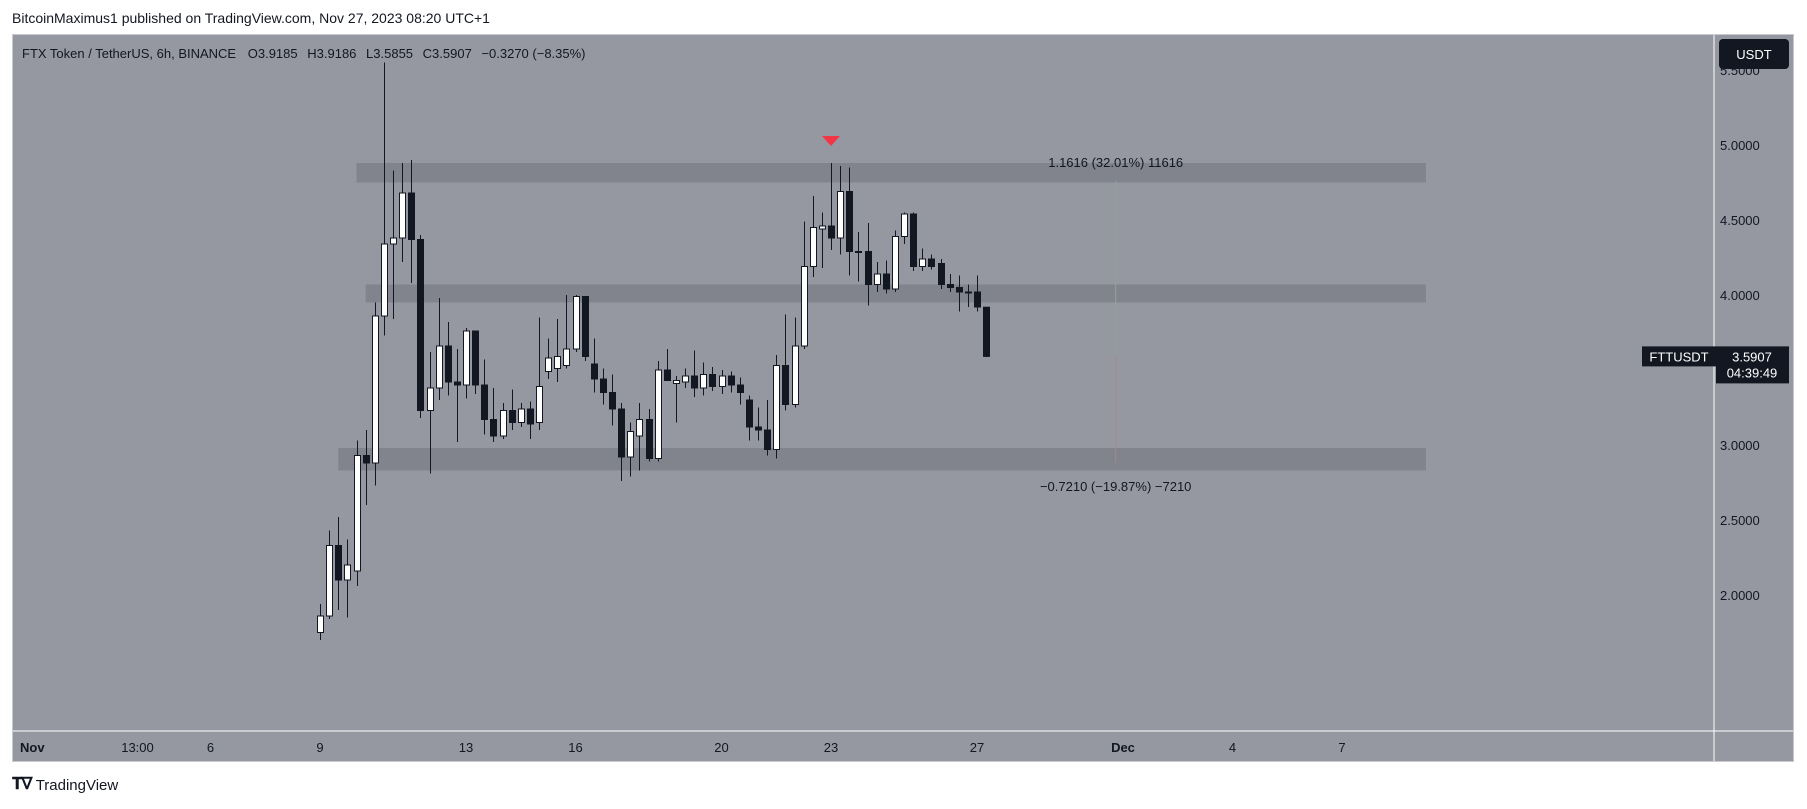 Image resolution: width=1807 pixels, height=809 pixels. What do you see at coordinates (337, 53) in the screenshot?
I see `legend-high-value: 3.9186` at bounding box center [337, 53].